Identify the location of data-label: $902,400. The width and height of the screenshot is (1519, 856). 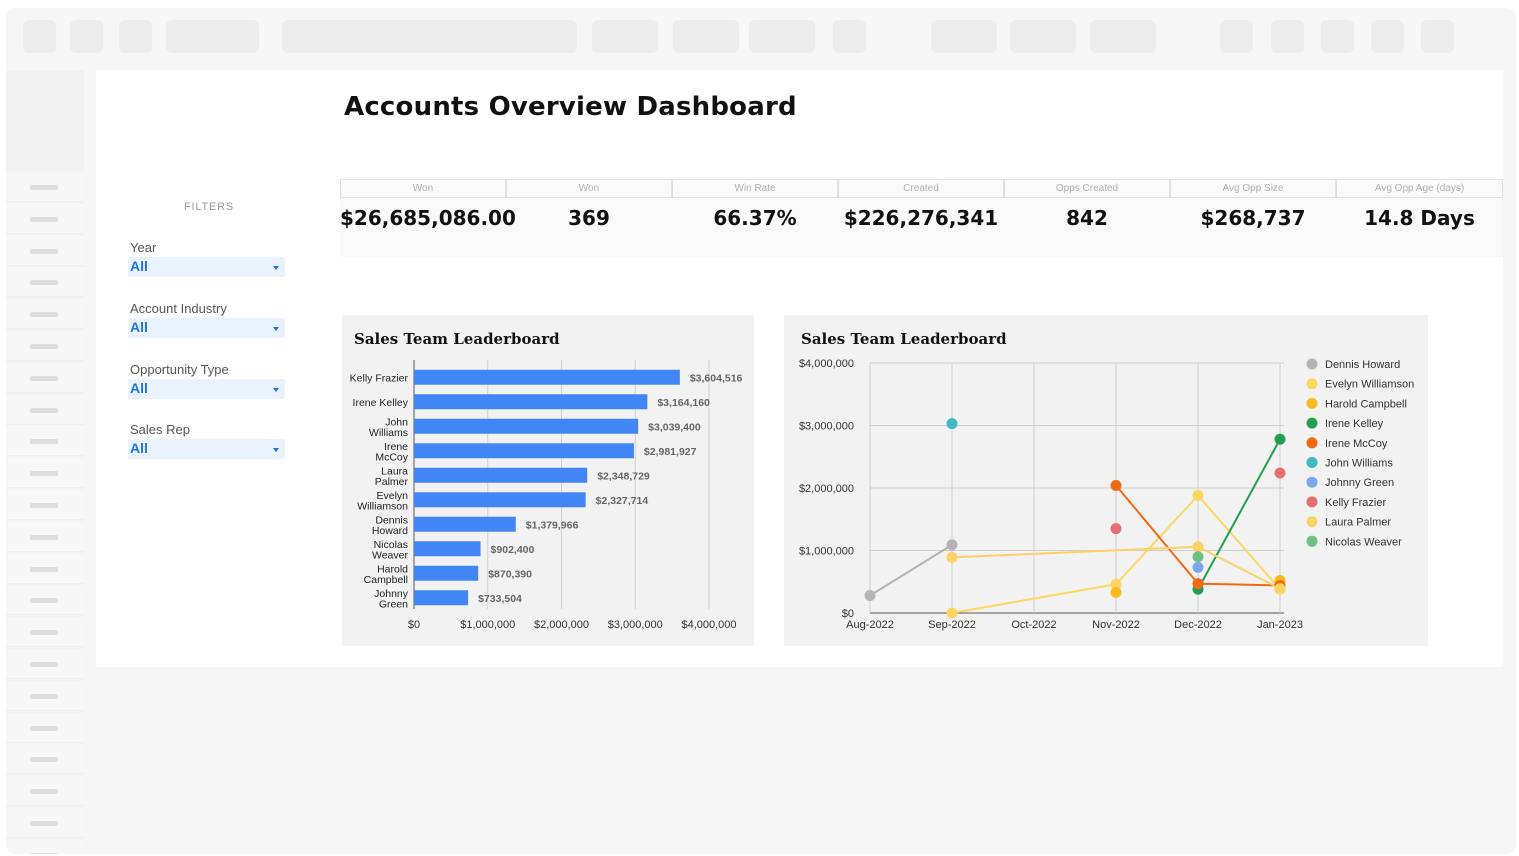
(513, 550).